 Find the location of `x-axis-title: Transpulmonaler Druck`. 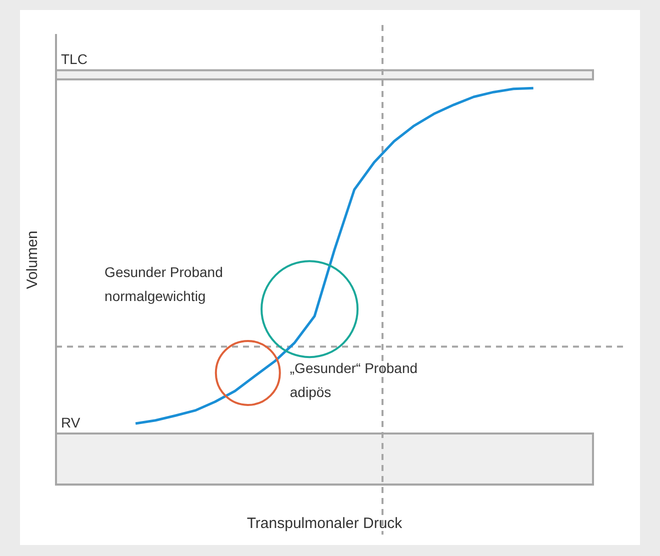

x-axis-title: Transpulmonaler Druck is located at coordinates (324, 523).